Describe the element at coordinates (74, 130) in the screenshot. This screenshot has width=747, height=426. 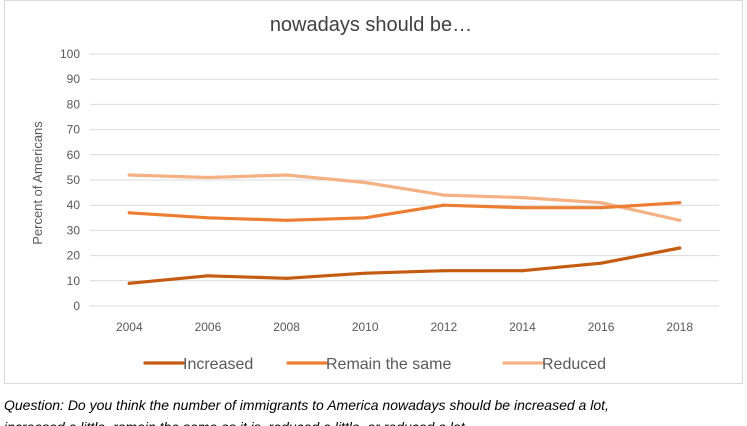
I see `y-tick-70: 70` at that location.